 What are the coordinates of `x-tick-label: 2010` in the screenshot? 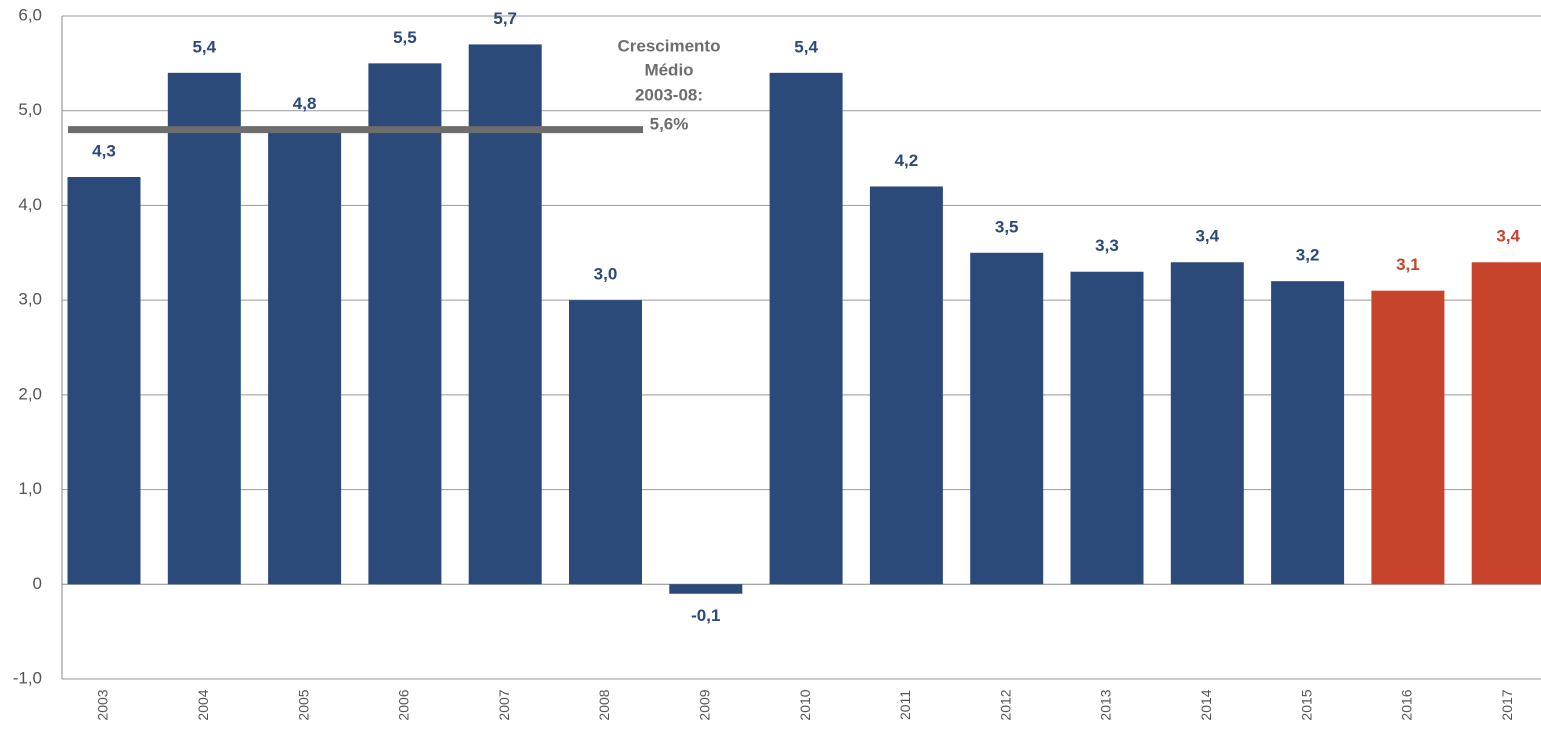 It's located at (805, 704).